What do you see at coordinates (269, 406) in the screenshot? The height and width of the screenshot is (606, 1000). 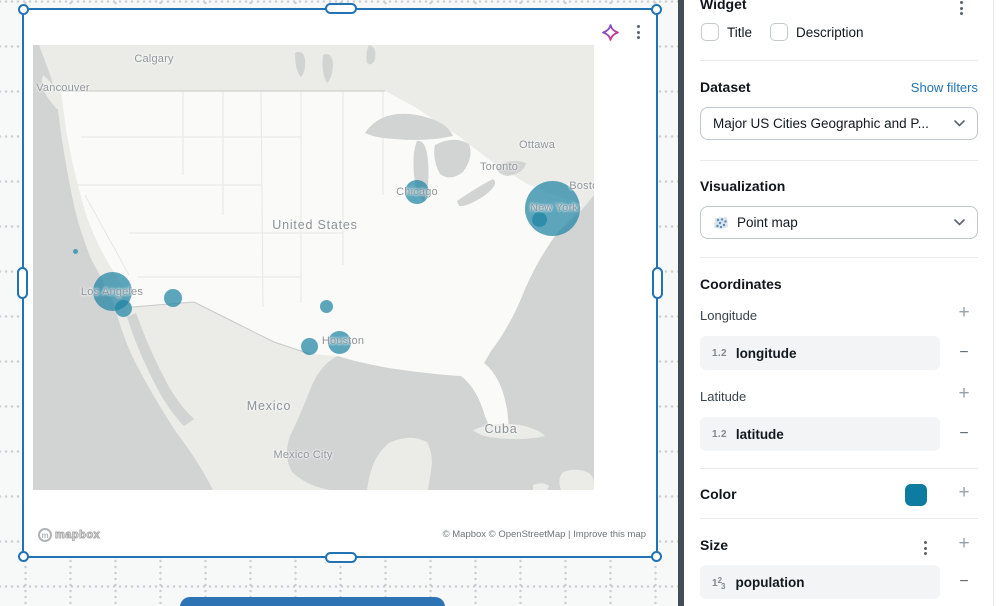 I see `map-label-mexico: Mexico` at bounding box center [269, 406].